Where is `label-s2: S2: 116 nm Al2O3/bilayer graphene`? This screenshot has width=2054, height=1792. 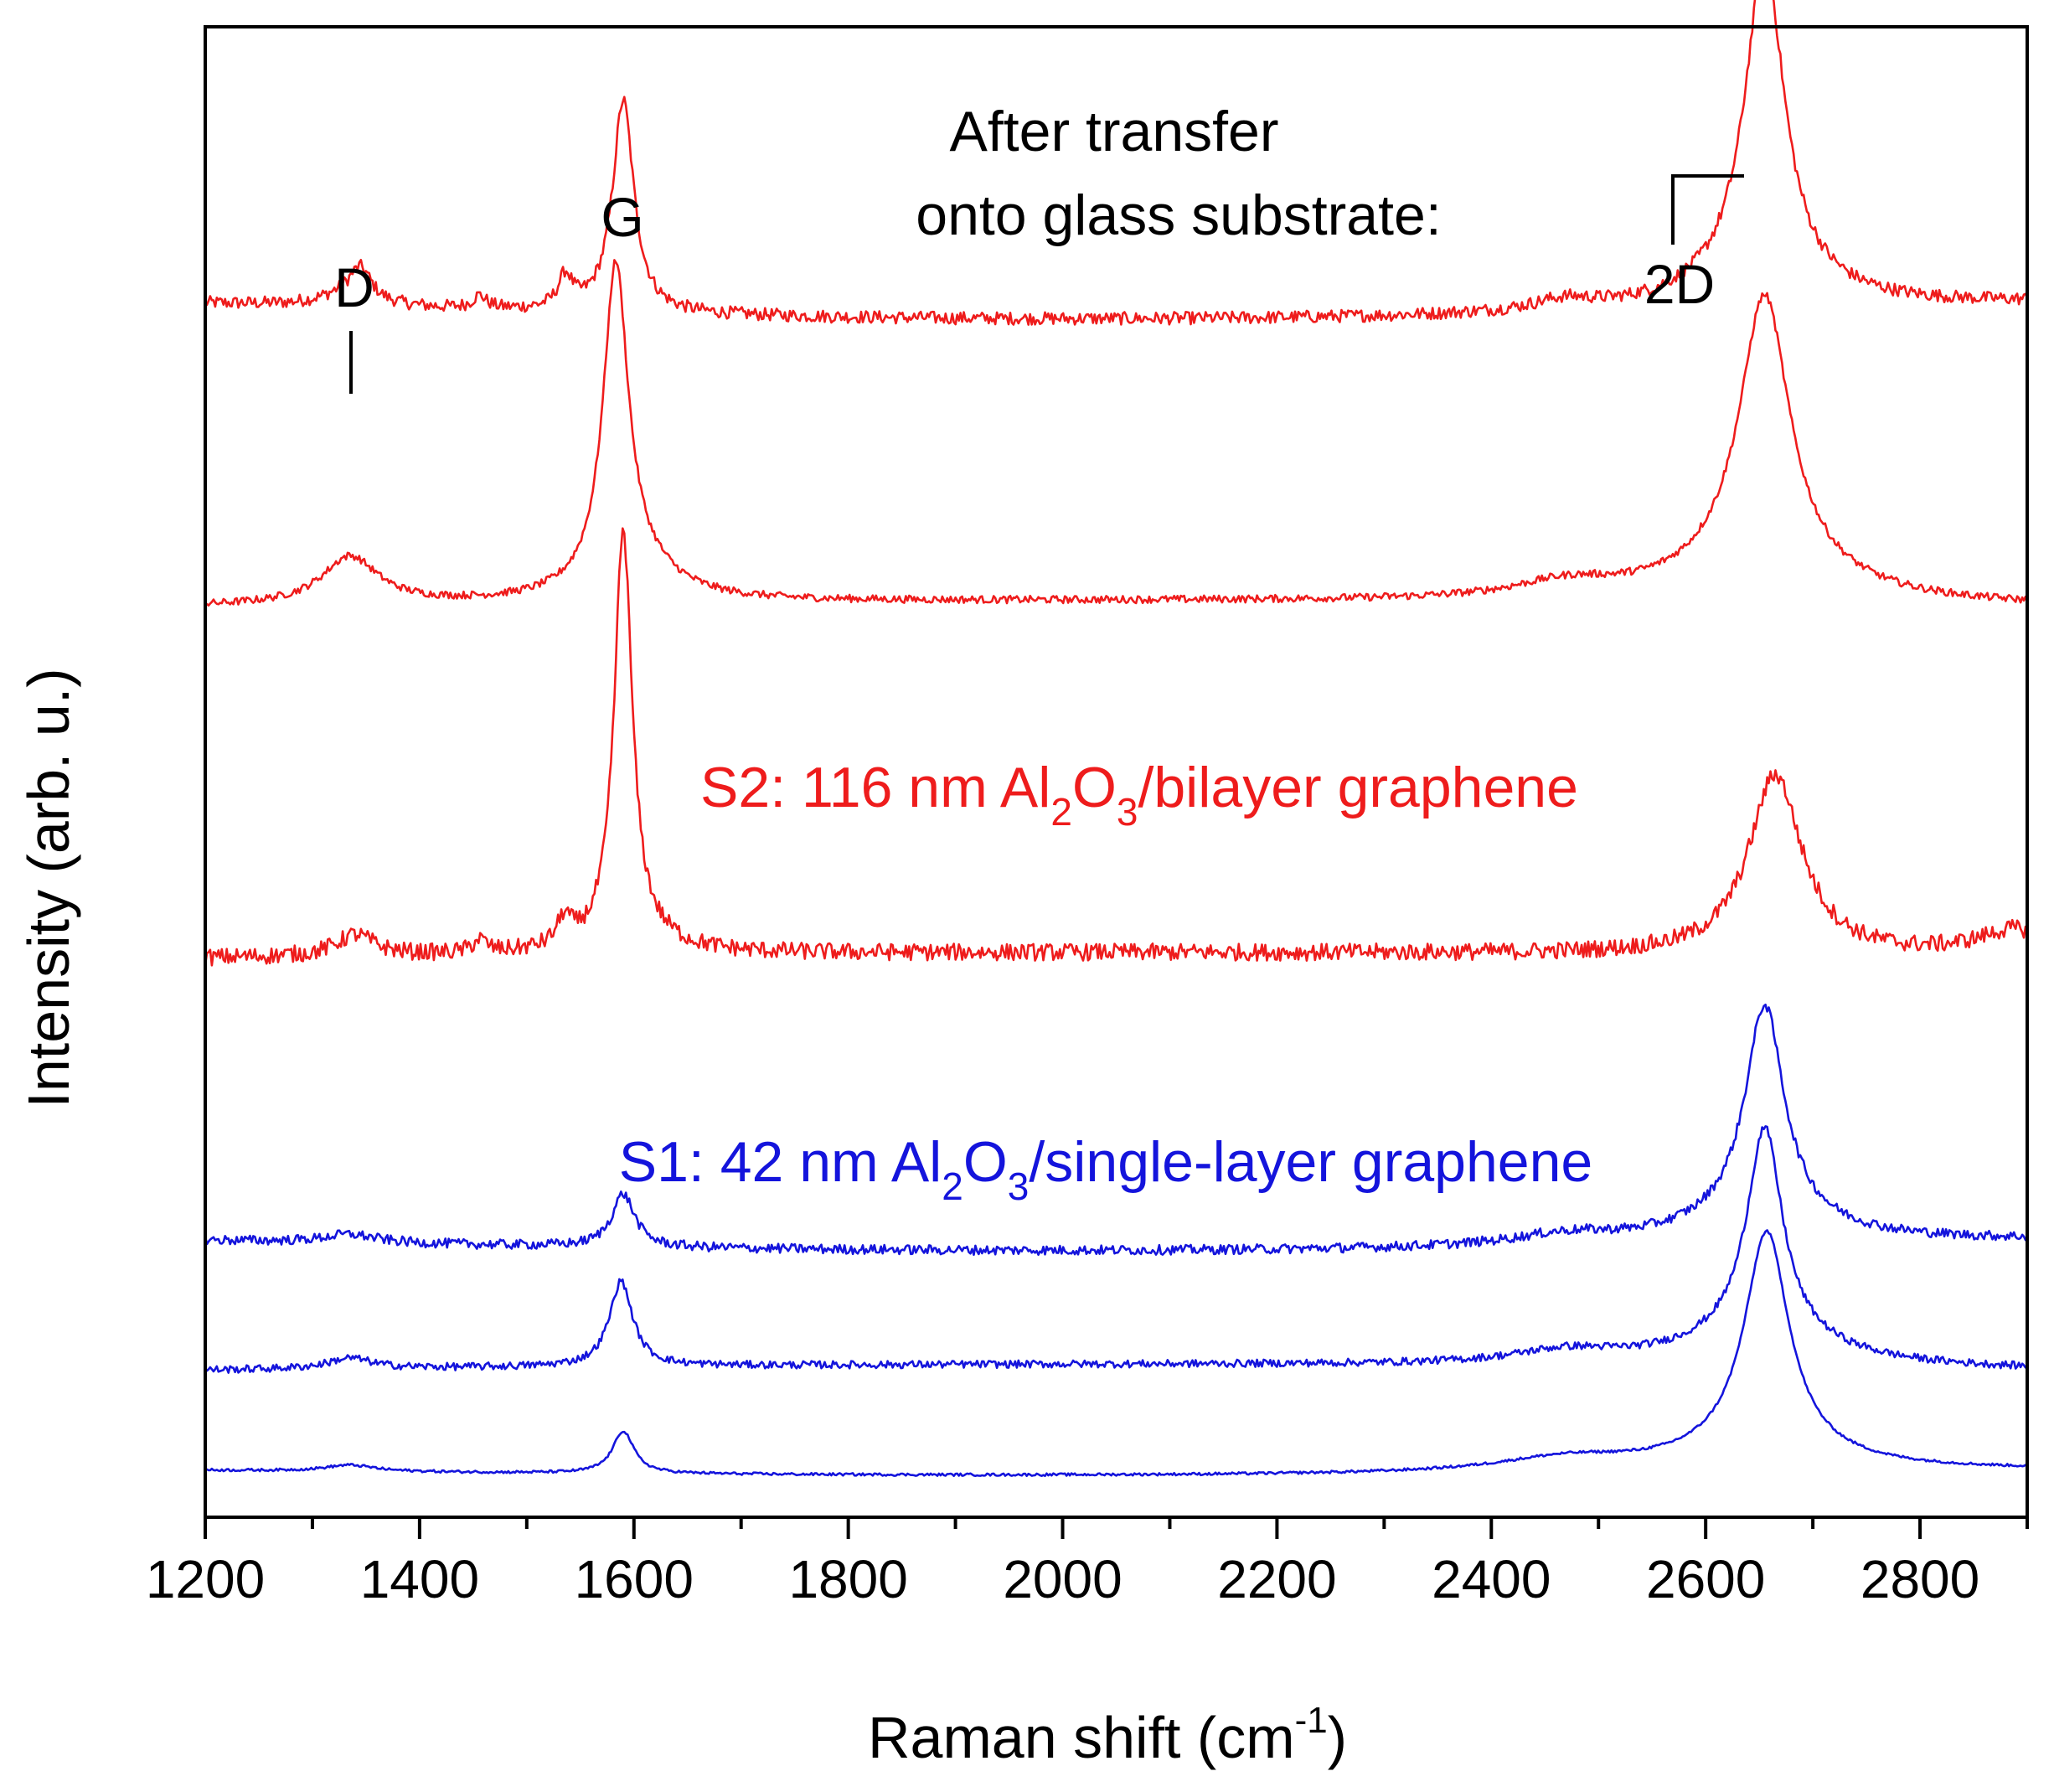
label-s2: S2: 116 nm Al2O3/bilayer graphene is located at coordinates (1139, 795).